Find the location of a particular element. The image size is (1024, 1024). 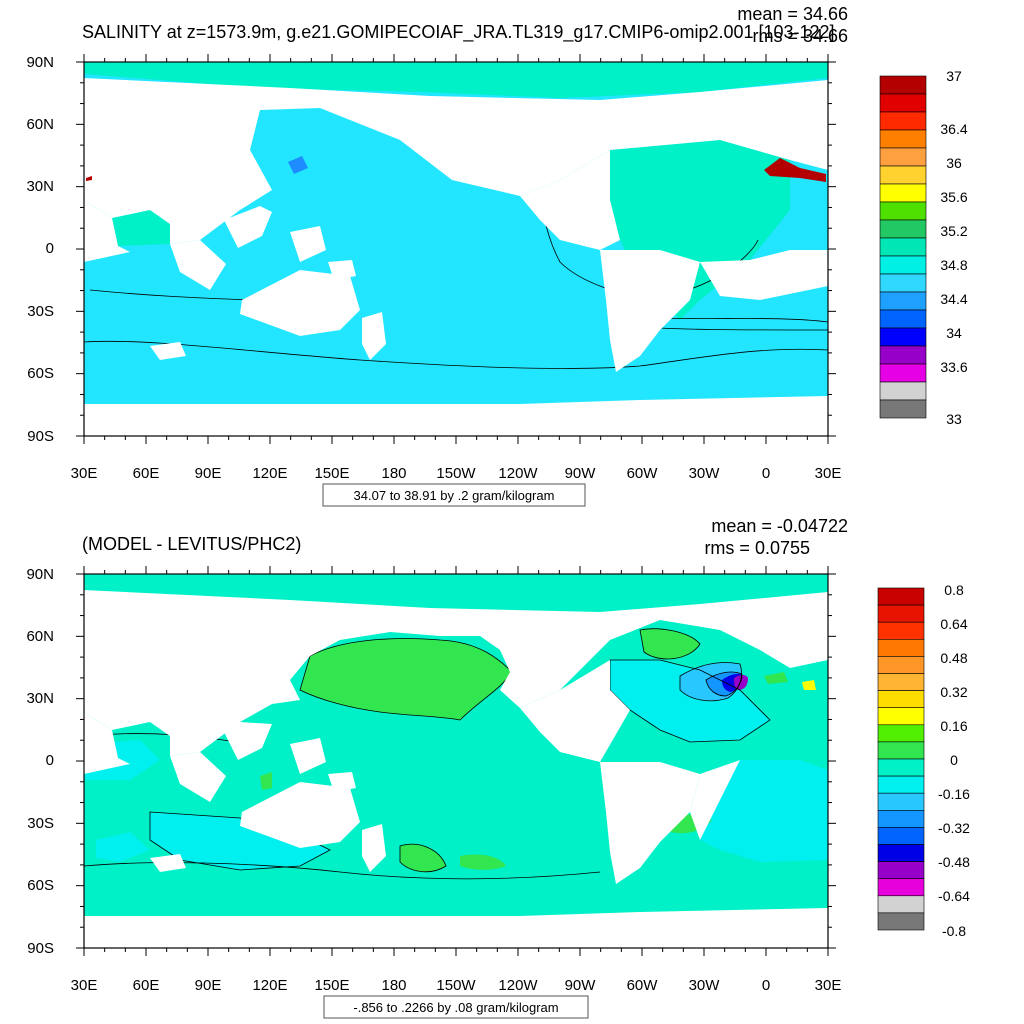

lat-tick-label: 30N is located at coordinates (40, 186).